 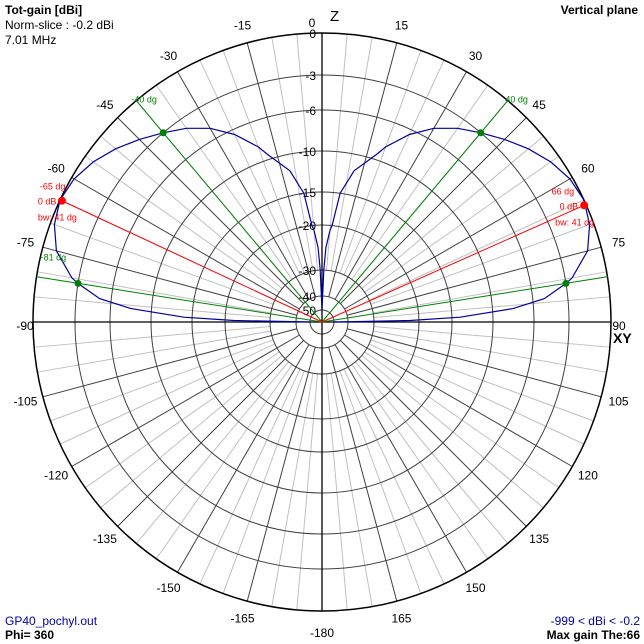 I want to click on radial-tick-label: -30, so click(x=308, y=271).